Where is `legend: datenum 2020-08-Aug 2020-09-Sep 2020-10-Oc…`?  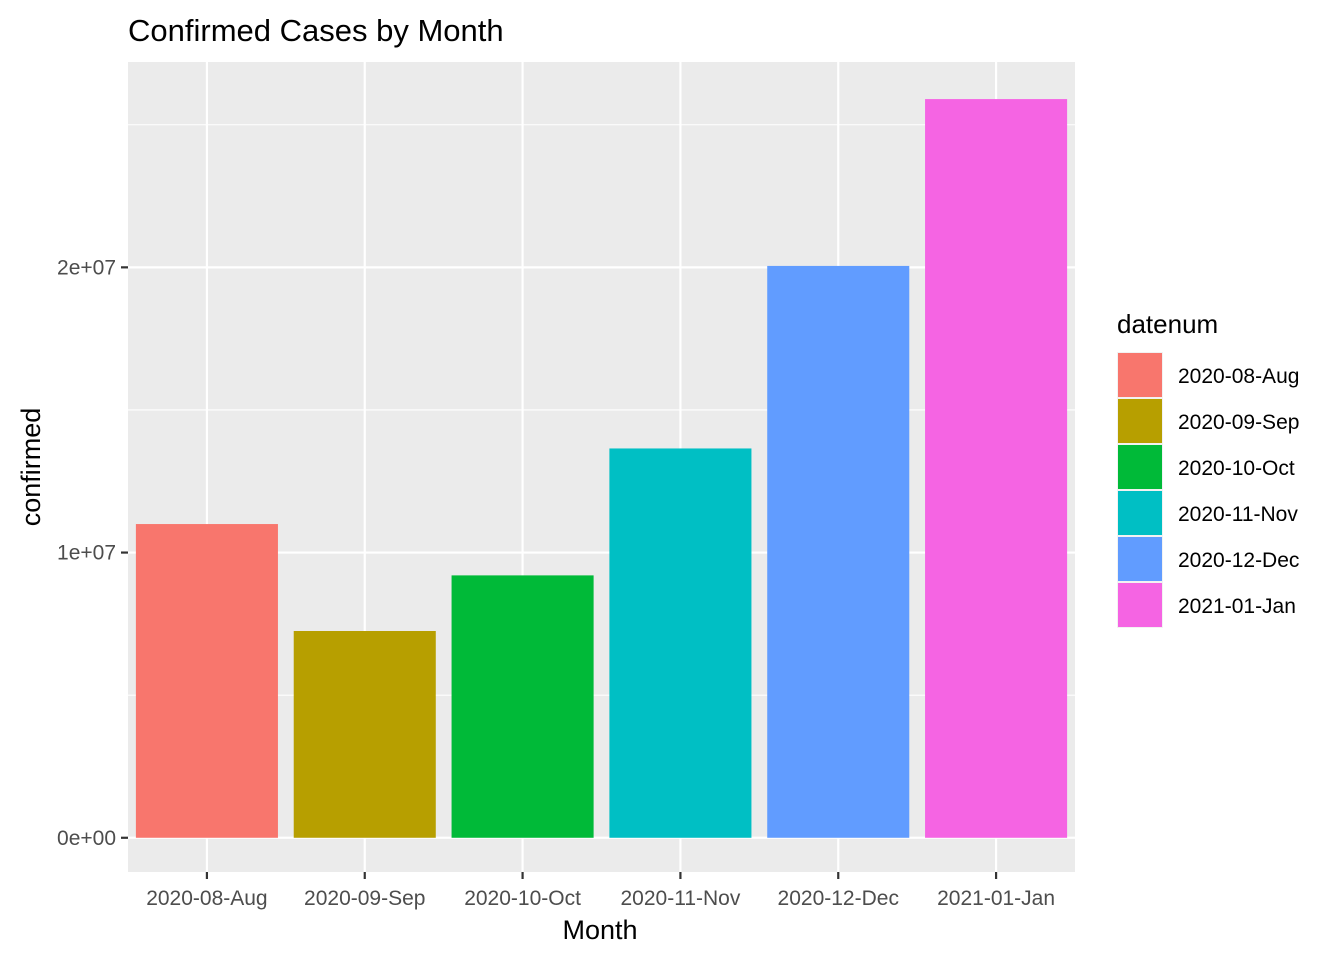 legend: datenum 2020-08-Aug 2020-09-Sep 2020-10-Oc… is located at coordinates (1208, 468).